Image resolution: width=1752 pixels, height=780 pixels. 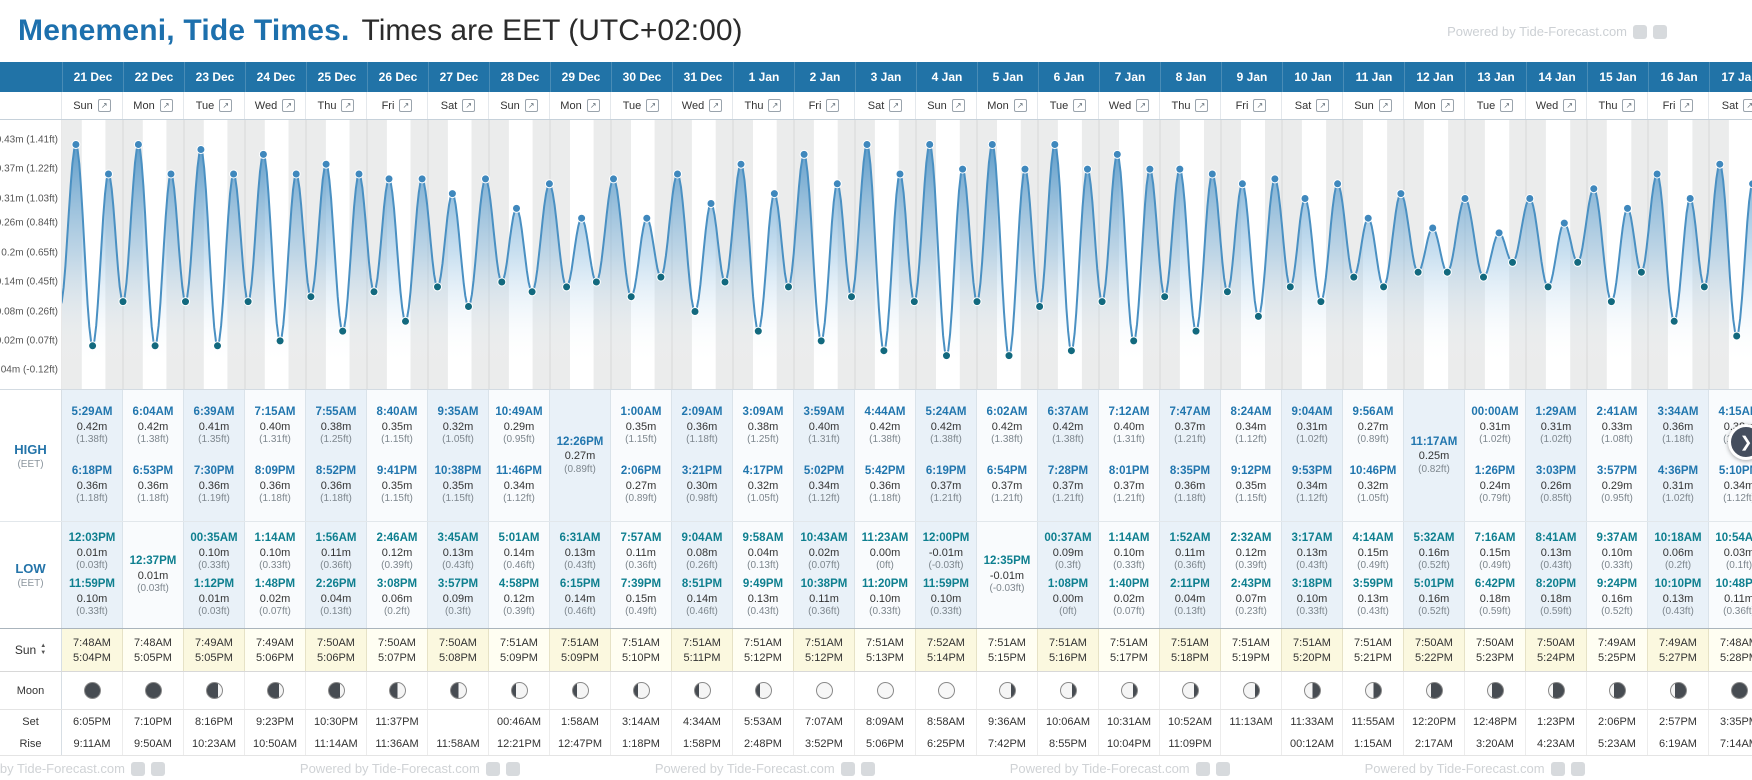 I want to click on scroll-next-button: ❯, so click(x=1740, y=442).